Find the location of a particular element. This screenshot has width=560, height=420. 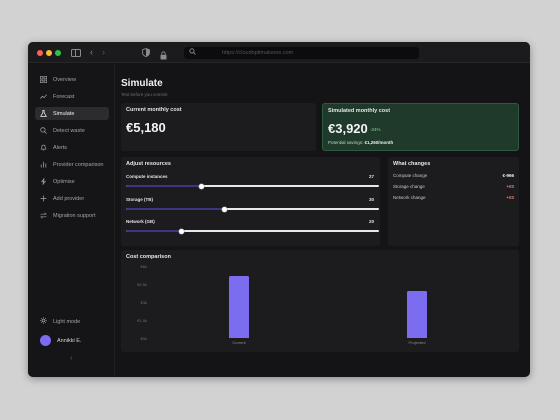

user-name: Annikki E. is located at coordinates (69, 340).